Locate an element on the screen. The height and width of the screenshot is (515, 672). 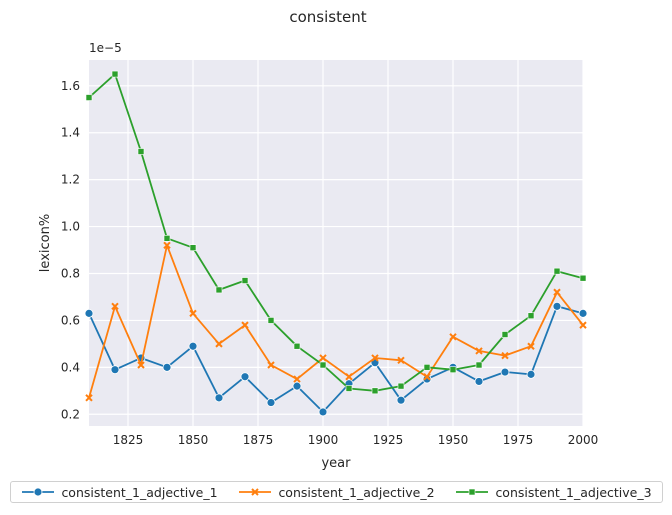
legend-label-2: consistent_1_adjective_2 is located at coordinates (356, 492).